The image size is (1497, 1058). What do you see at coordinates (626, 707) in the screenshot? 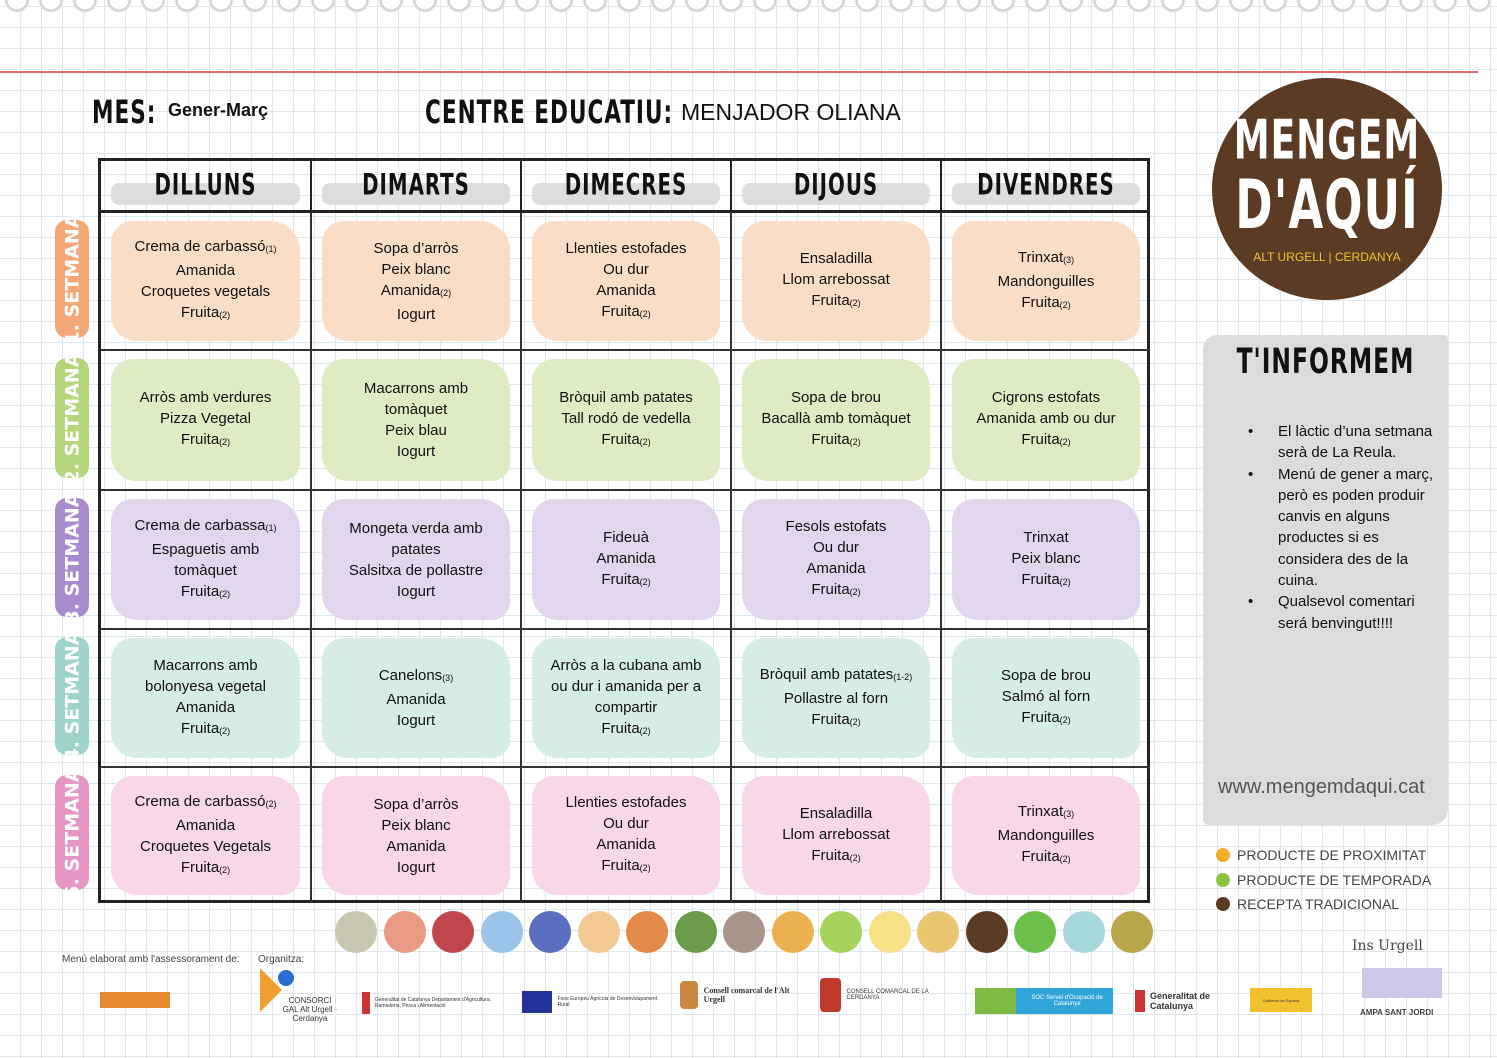
I see `dish: compartir` at bounding box center [626, 707].